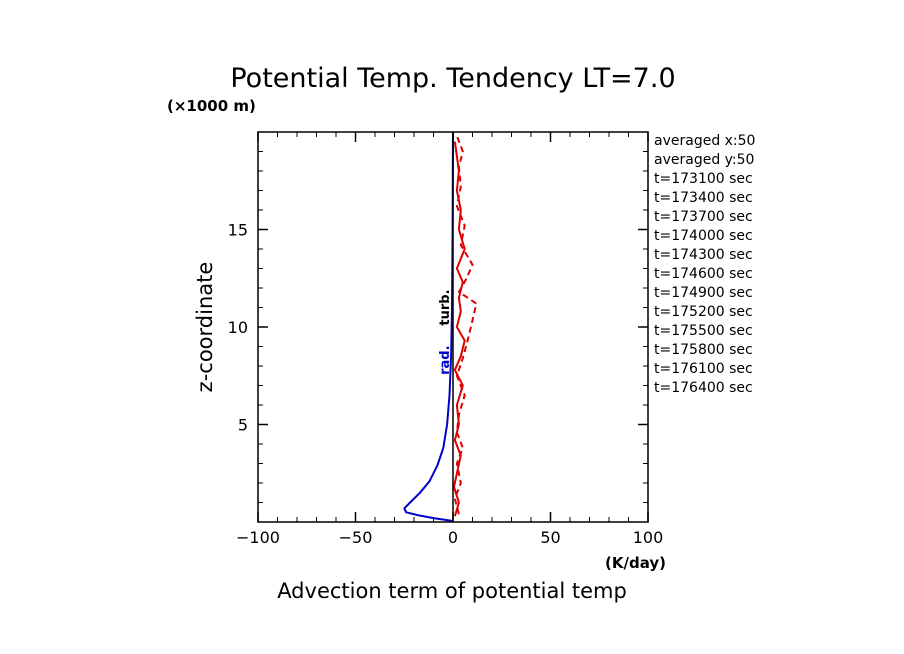  What do you see at coordinates (452, 591) in the screenshot?
I see `x-axis-label: Advection term of potential temp` at bounding box center [452, 591].